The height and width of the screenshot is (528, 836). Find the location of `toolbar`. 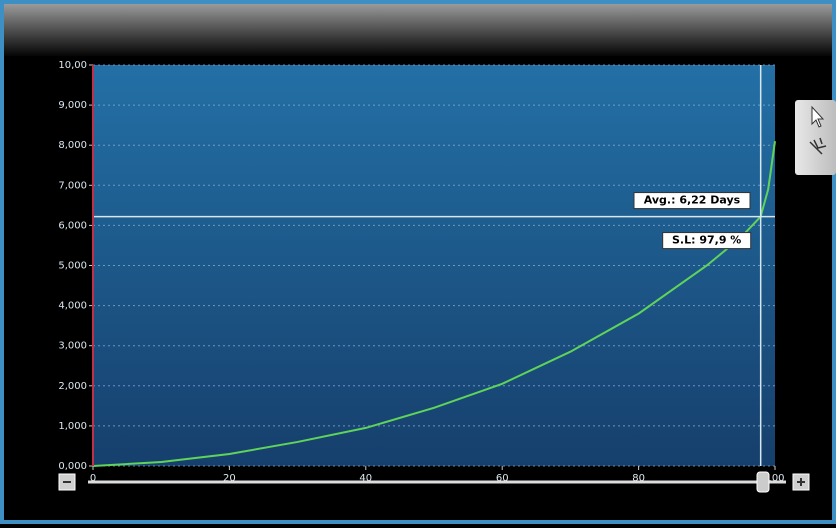

toolbar is located at coordinates (815, 137).